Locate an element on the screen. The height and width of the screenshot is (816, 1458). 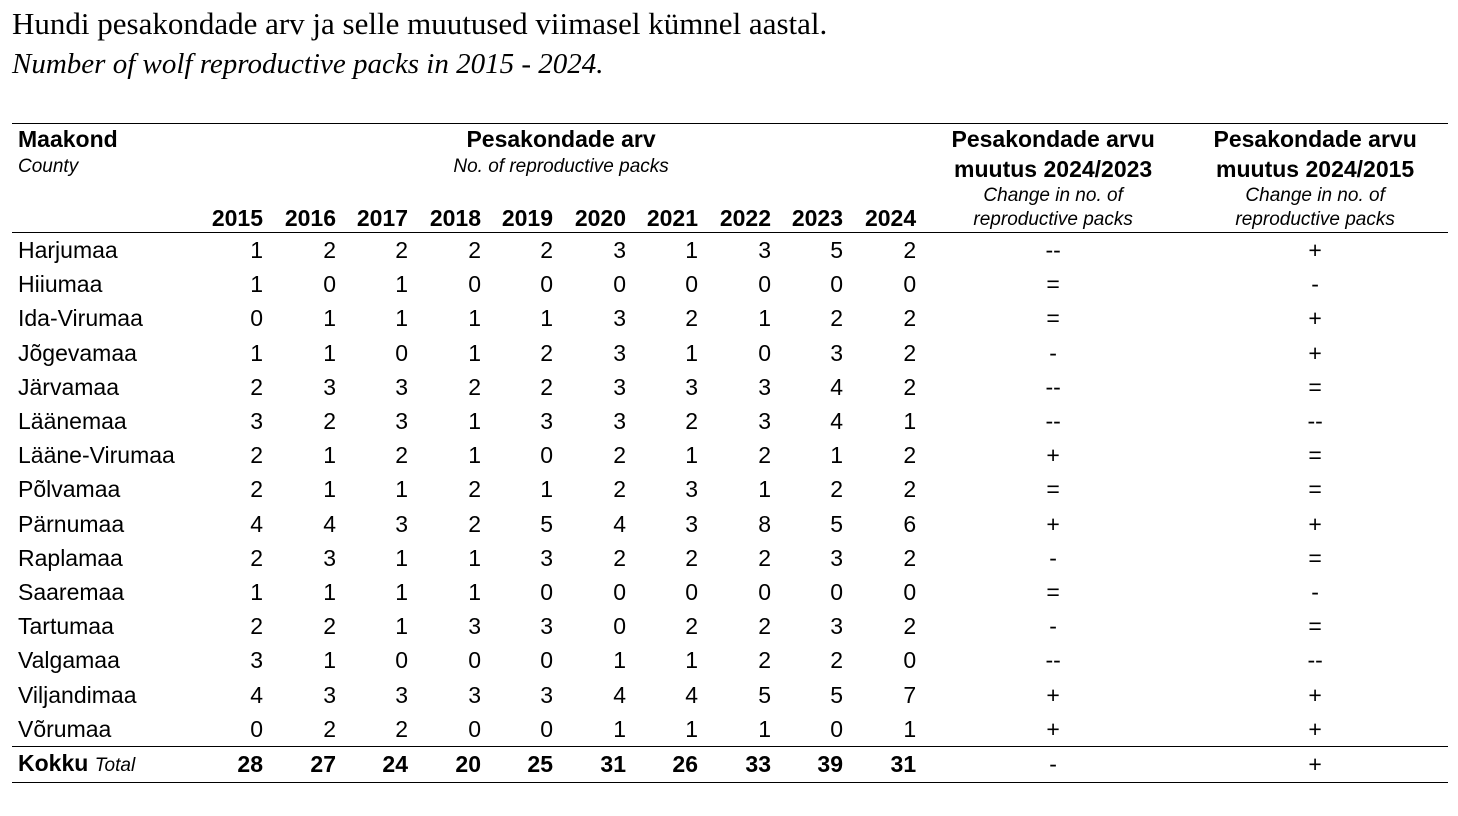
total-count-2019: 25 is located at coordinates (540, 763).